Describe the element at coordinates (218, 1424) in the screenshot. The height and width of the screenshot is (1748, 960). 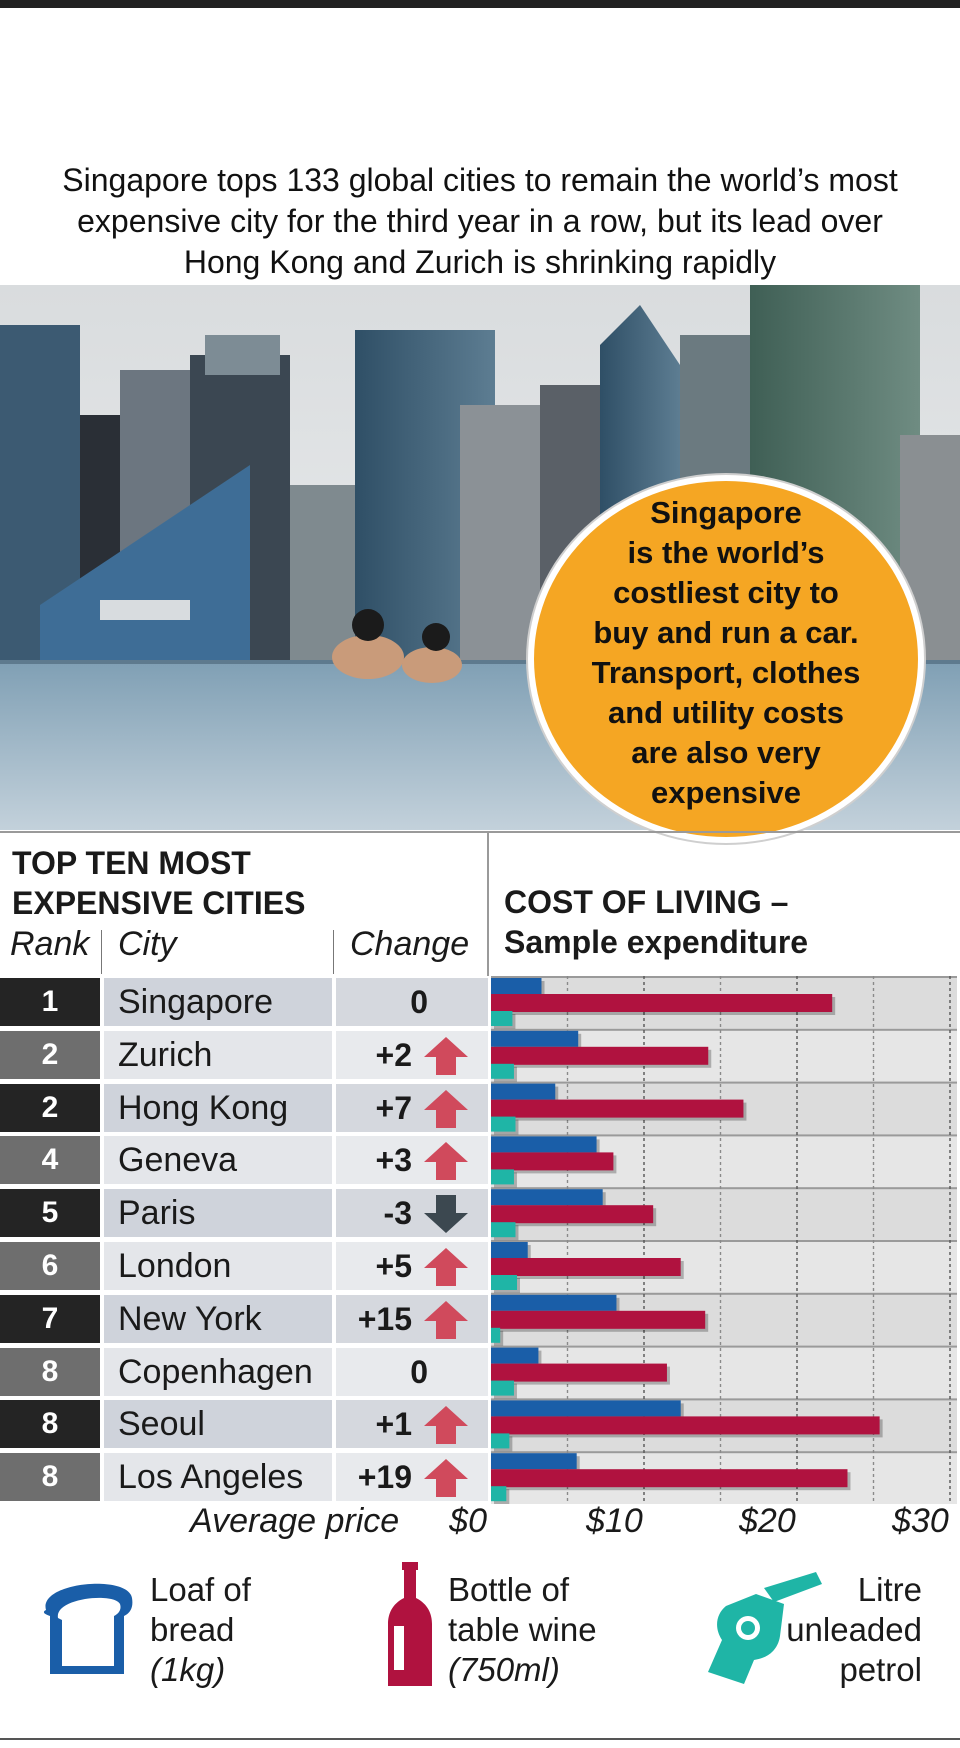
I see `city-cell: Seoul` at that location.